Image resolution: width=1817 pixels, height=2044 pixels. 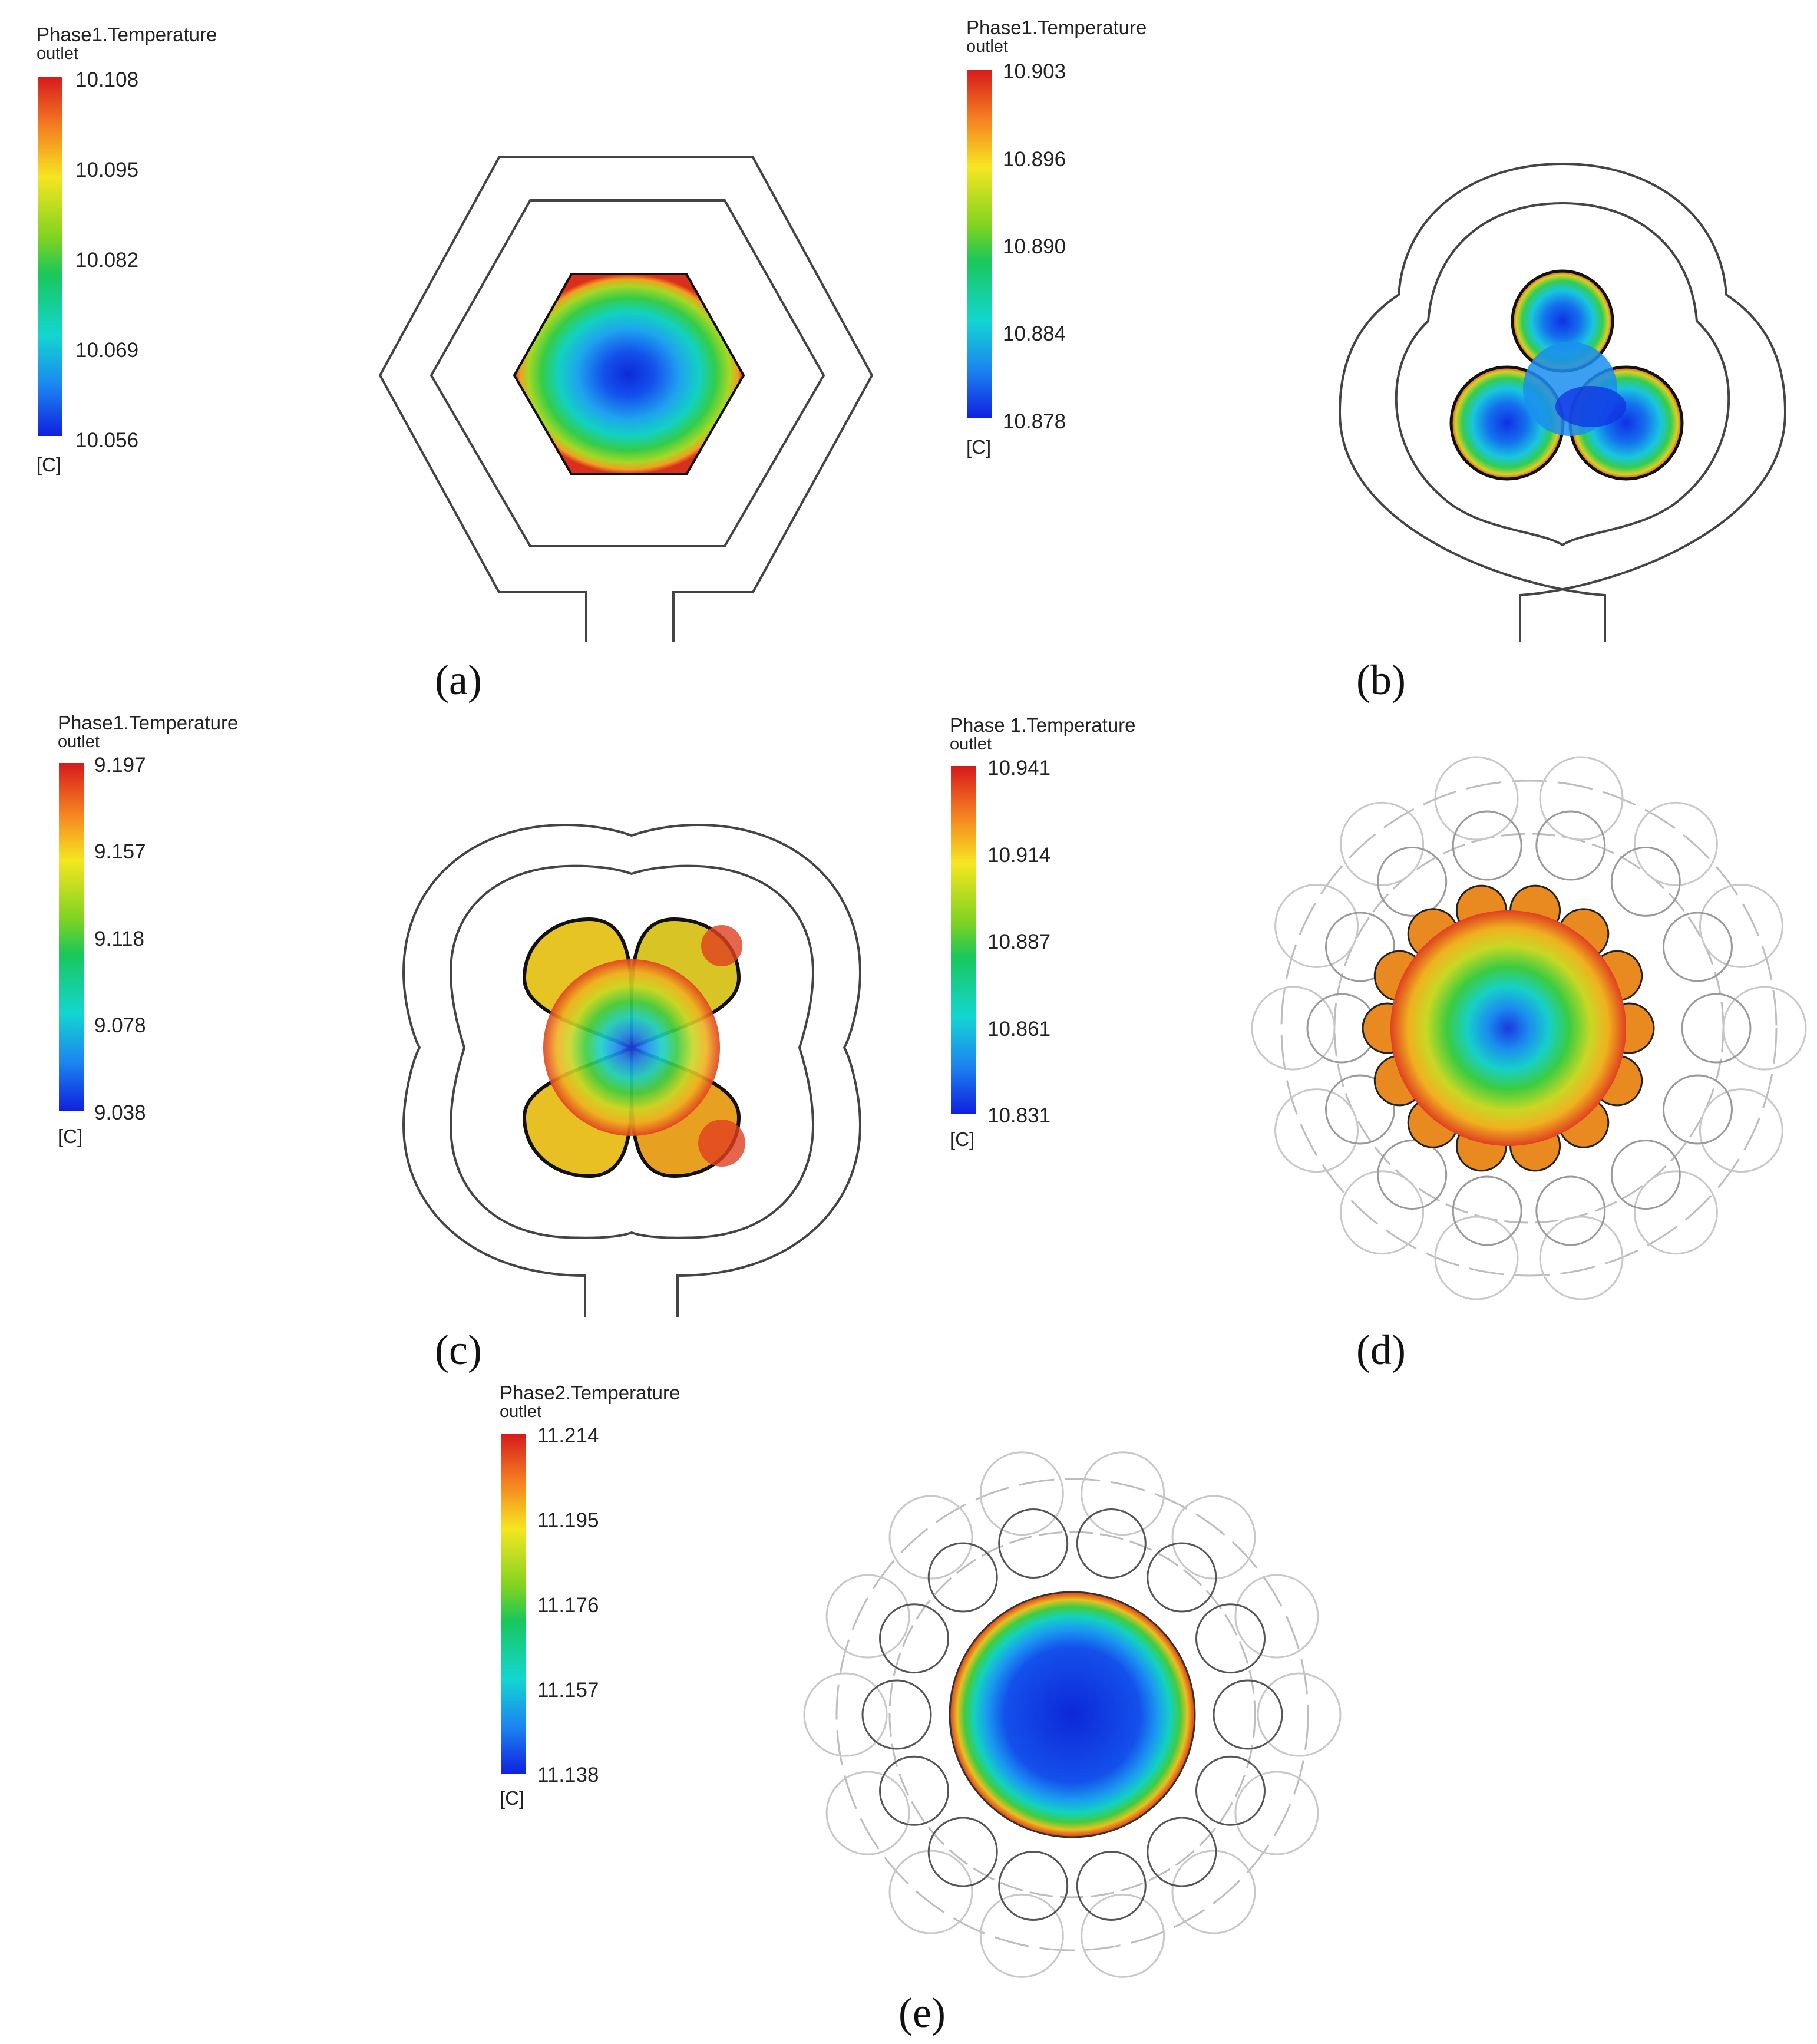 I want to click on panel-label: (a), so click(x=458, y=680).